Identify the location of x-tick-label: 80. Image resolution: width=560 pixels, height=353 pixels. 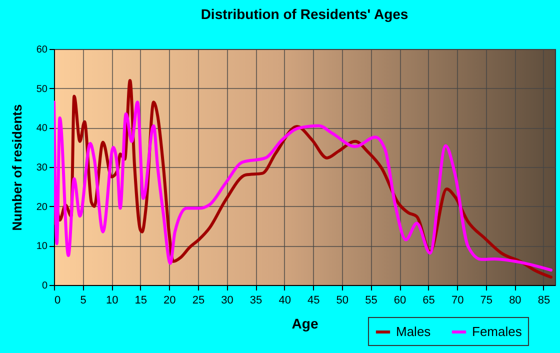
(515, 300).